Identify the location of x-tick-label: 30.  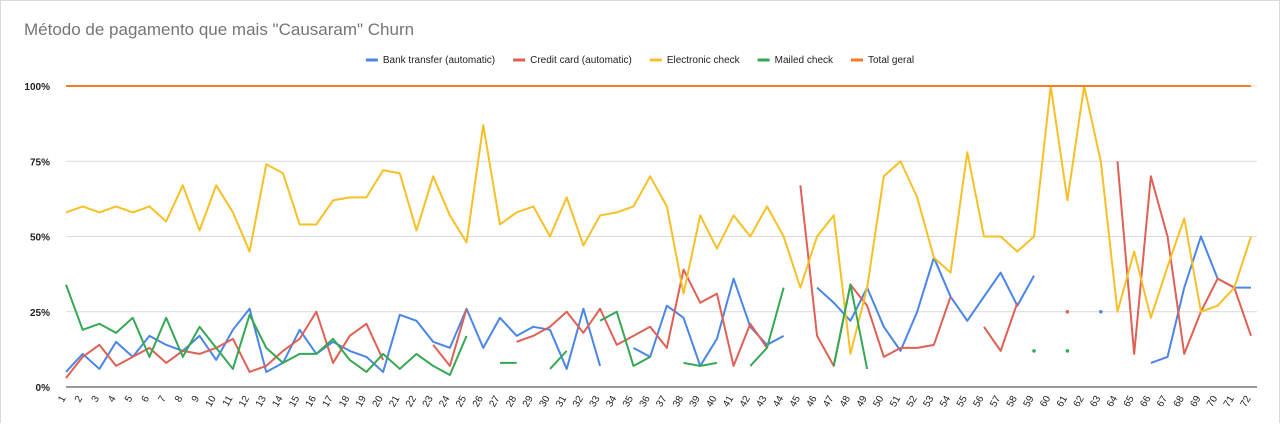
(545, 402).